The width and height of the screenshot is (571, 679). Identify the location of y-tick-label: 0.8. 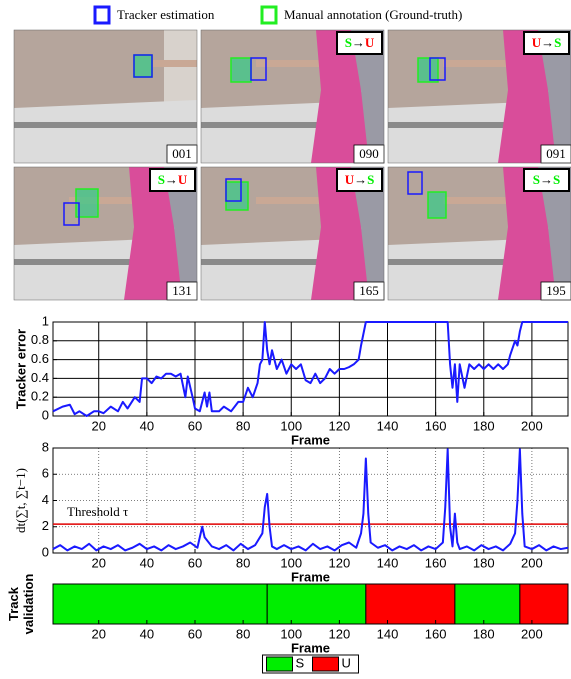
(40, 339).